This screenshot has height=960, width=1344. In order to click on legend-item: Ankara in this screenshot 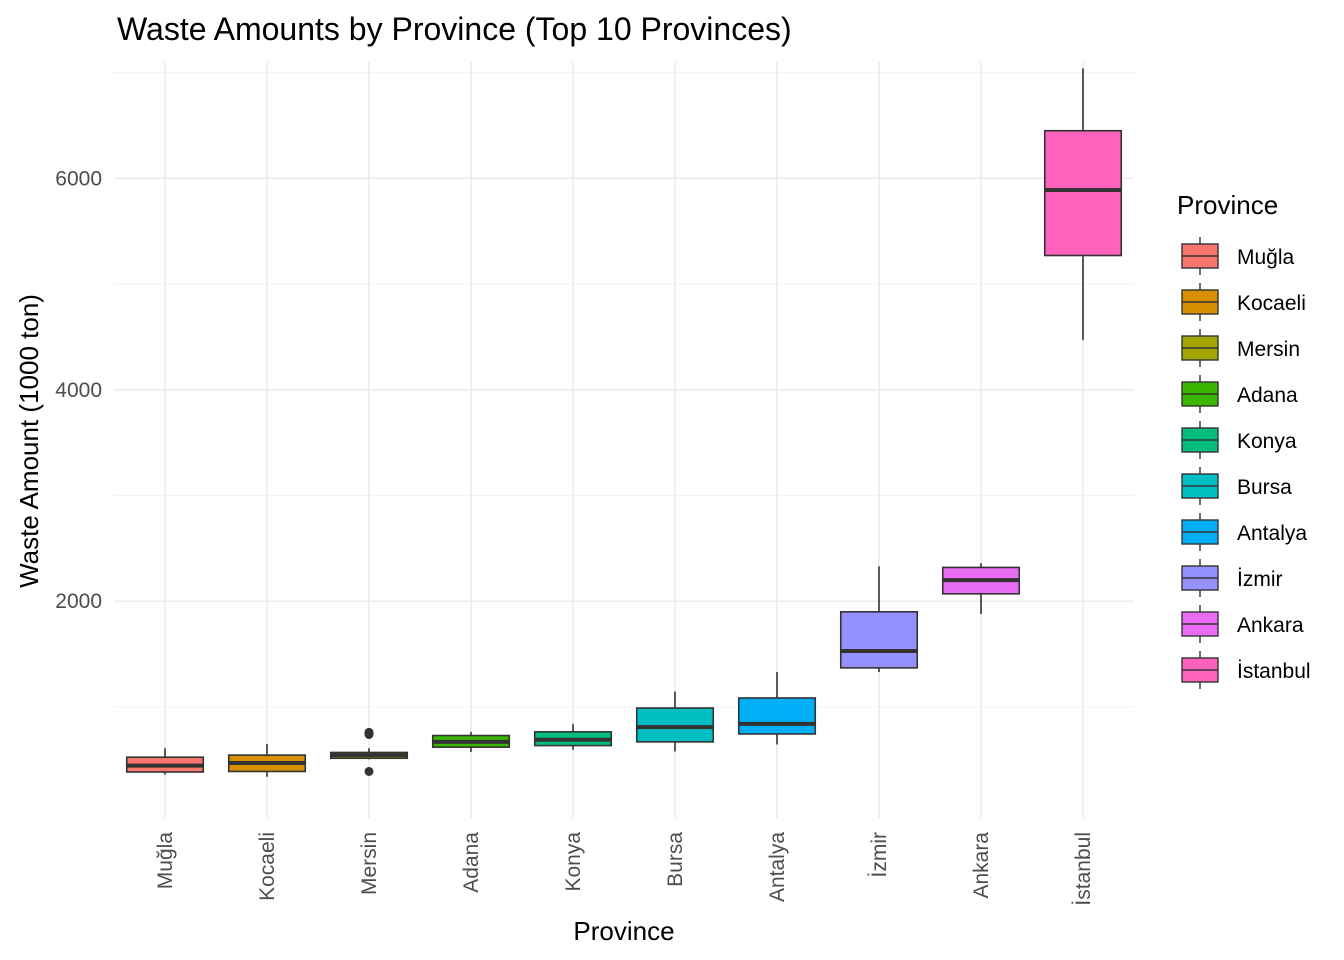, I will do `click(1242, 624)`.